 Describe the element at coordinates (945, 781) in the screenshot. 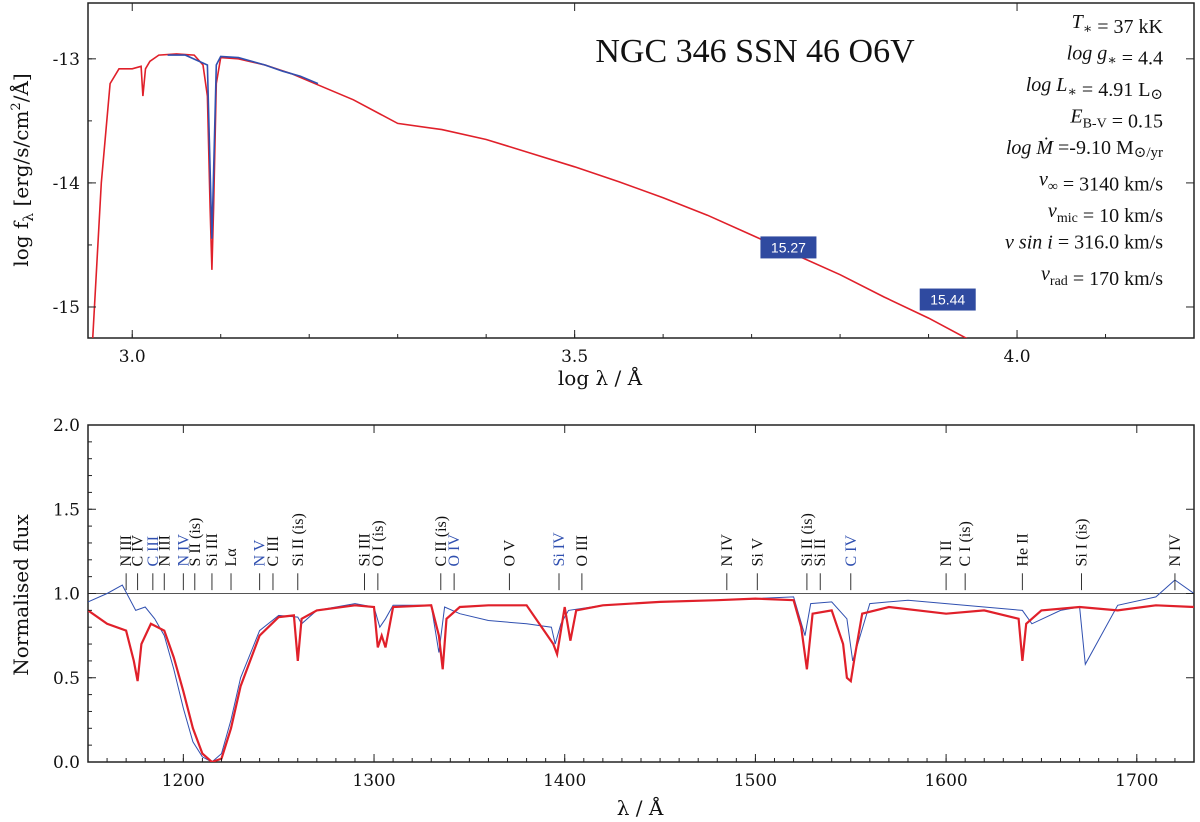

I see `normalized-x-tick-label: 1600` at that location.